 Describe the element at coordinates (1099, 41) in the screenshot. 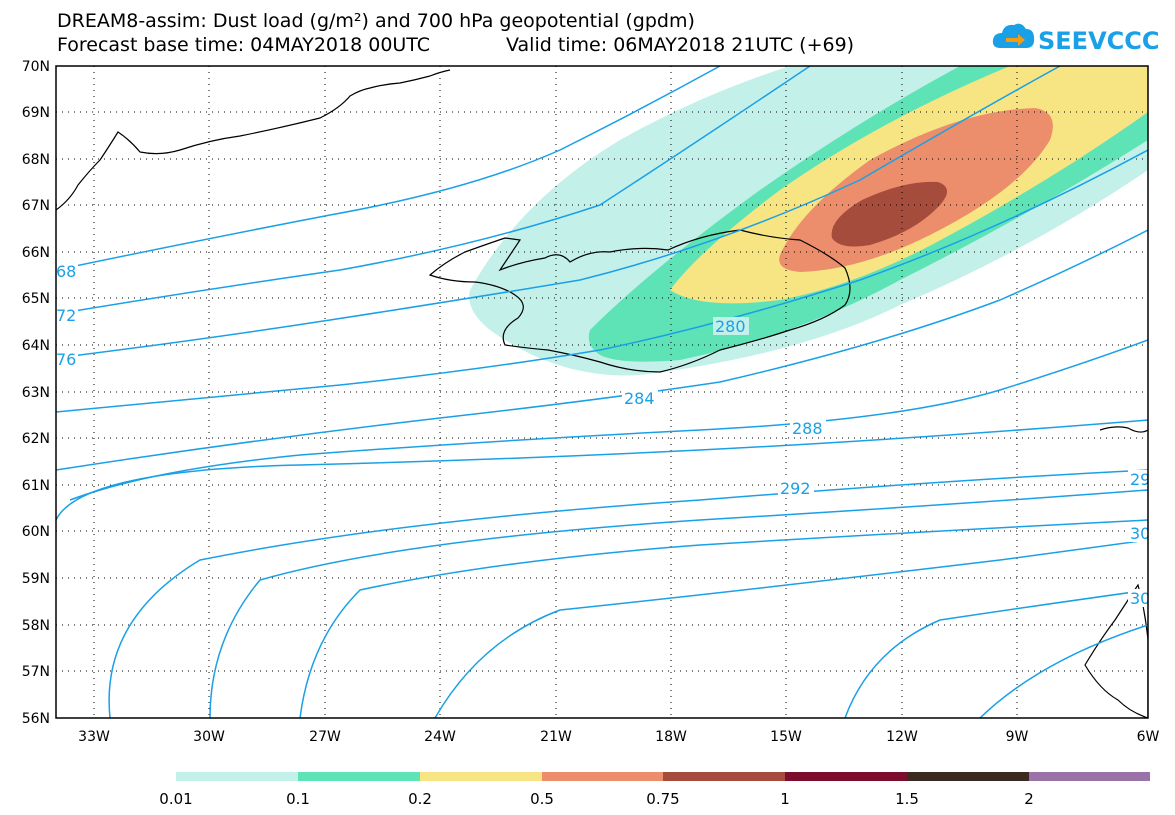

I see `logo-text: SEEVCCC` at that location.